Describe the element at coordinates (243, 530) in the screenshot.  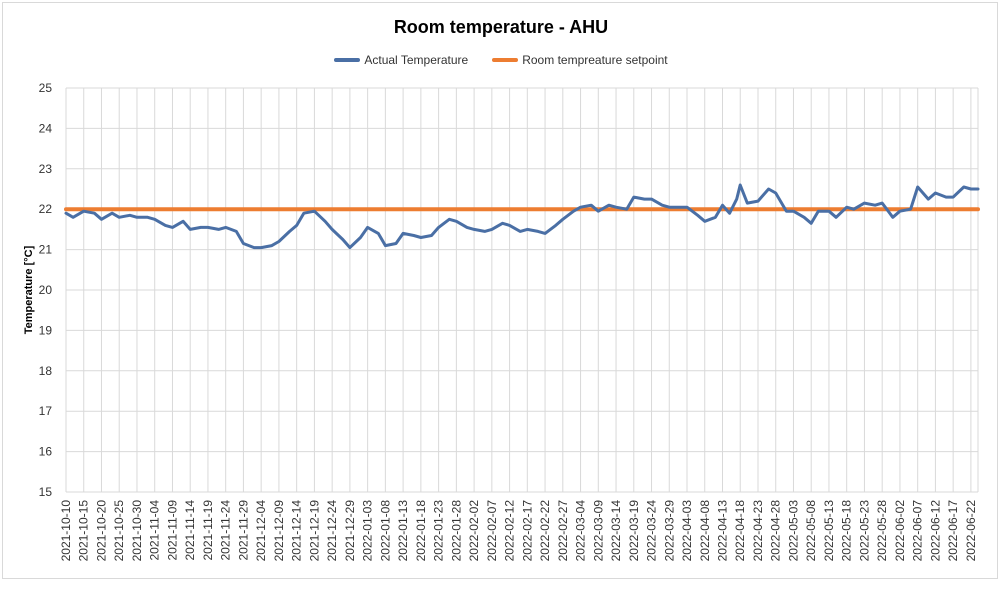
I see `x-tick-label: 2021-11-29` at that location.